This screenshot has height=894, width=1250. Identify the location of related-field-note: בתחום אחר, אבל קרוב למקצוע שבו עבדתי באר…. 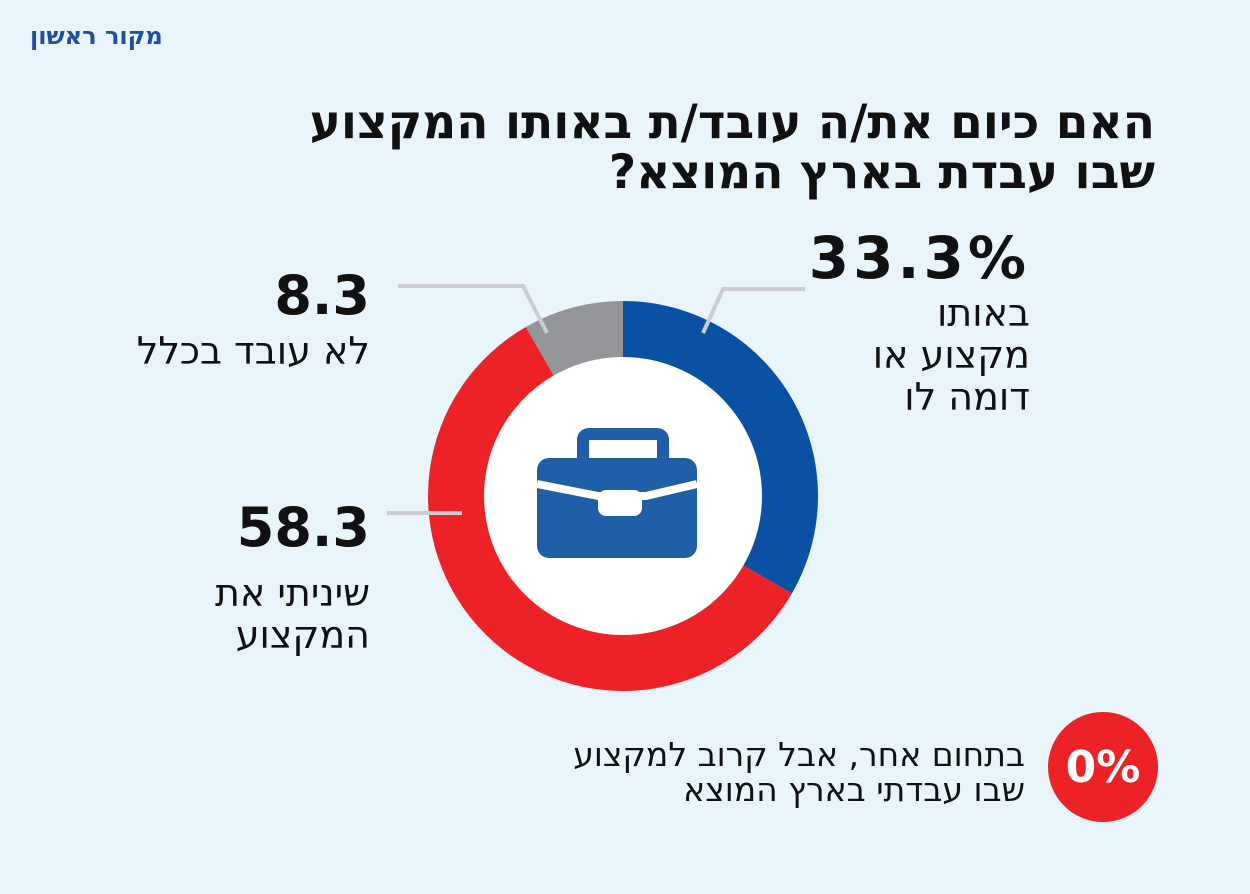
(725, 772).